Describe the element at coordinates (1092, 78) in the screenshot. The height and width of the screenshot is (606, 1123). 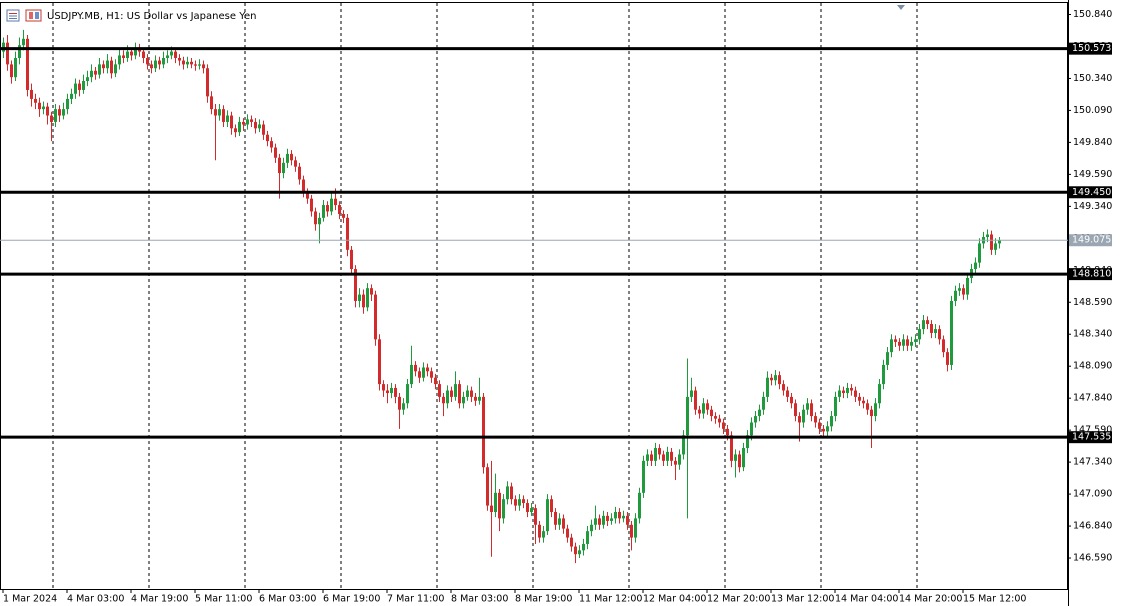
I see `y-tick-label: 150.340` at that location.